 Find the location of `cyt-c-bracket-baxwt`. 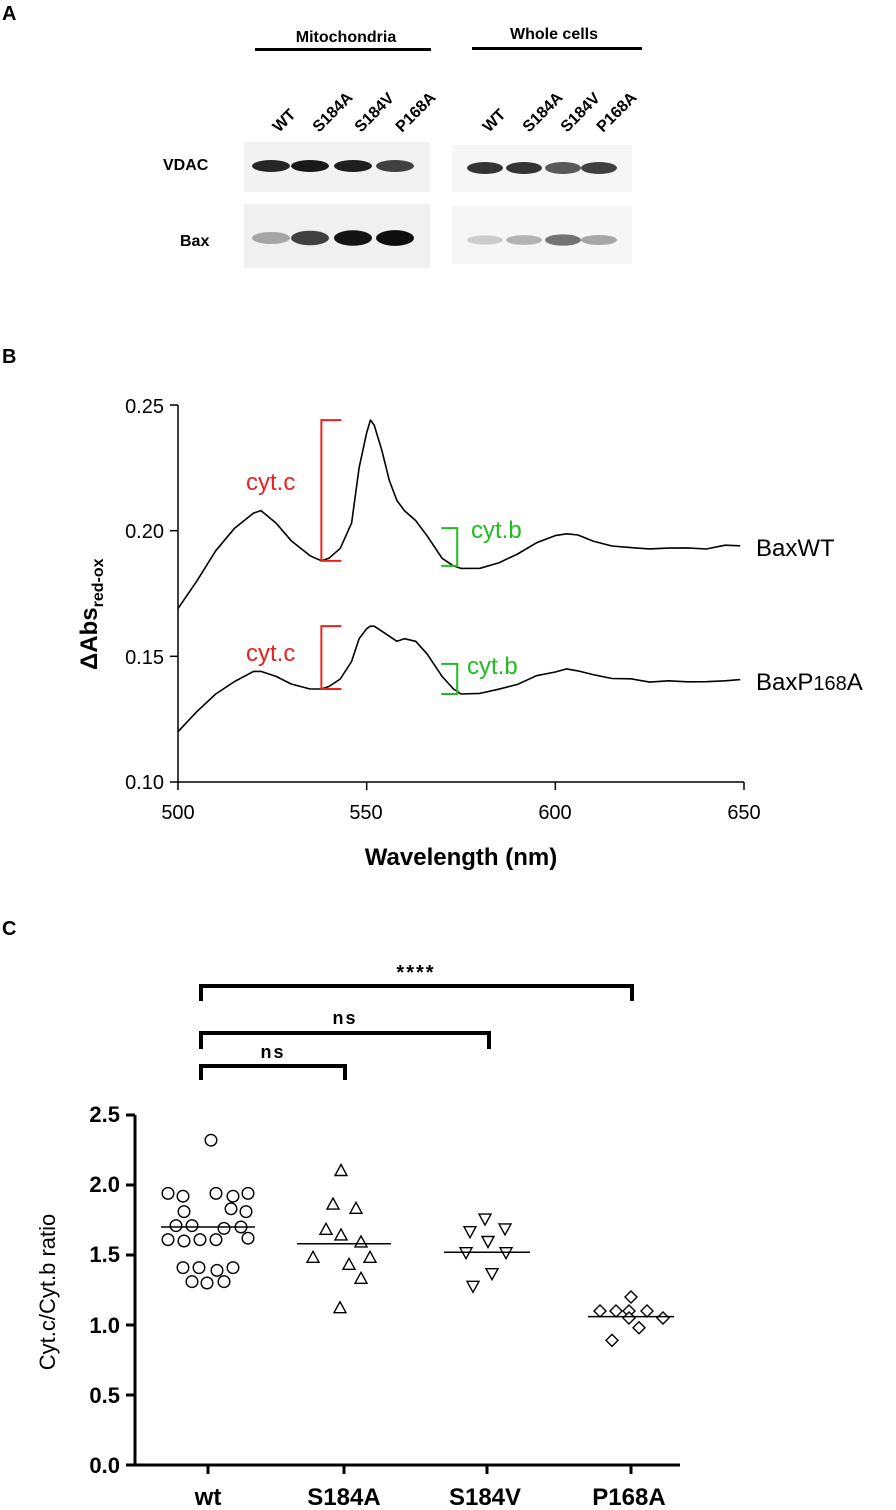

cyt-c-bracket-baxwt is located at coordinates (331, 490).